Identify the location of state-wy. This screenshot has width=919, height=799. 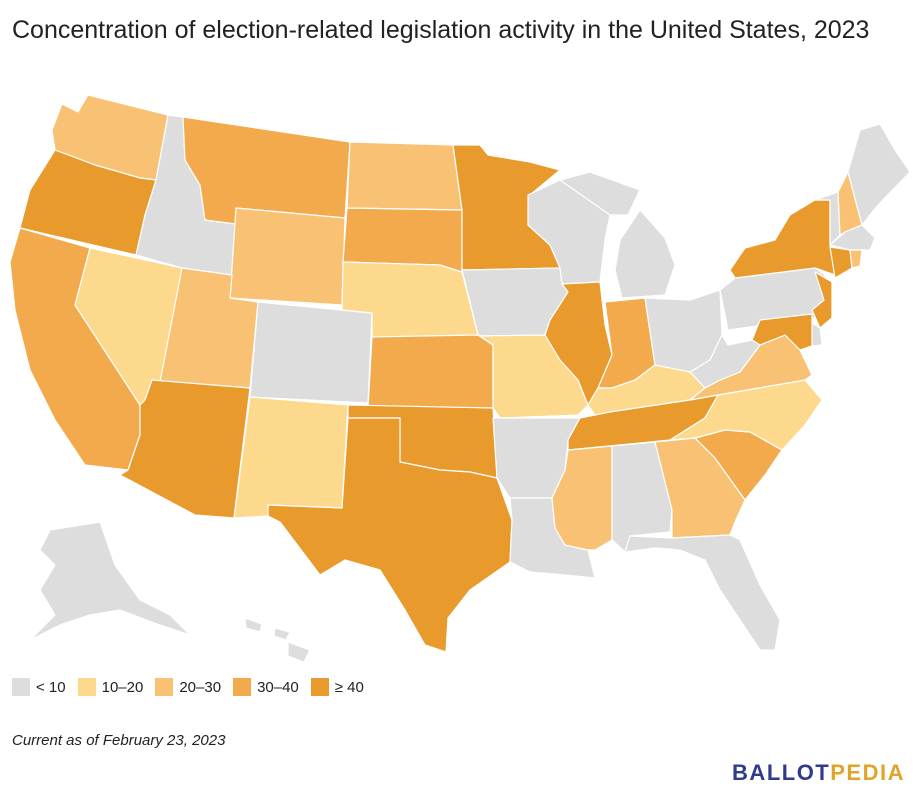
(287, 256).